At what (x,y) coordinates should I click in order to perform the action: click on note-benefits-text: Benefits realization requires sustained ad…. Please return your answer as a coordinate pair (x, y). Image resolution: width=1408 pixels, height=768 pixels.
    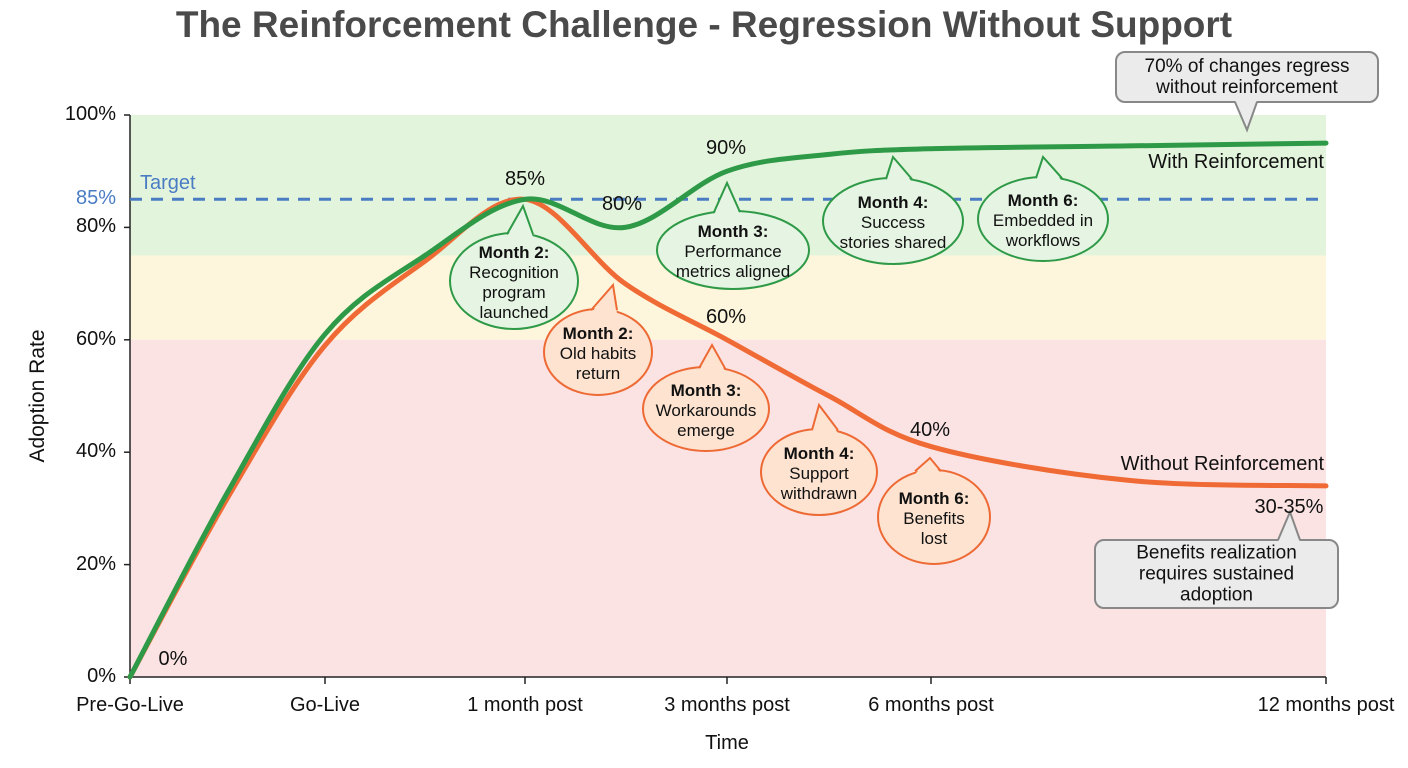
    Looking at the image, I should click on (1216, 574).